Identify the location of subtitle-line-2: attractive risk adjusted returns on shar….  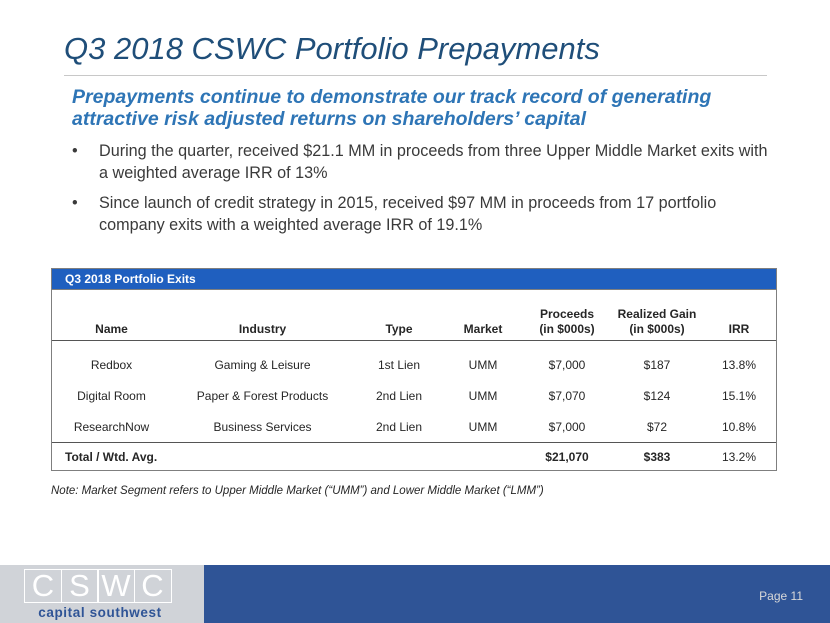
(329, 119).